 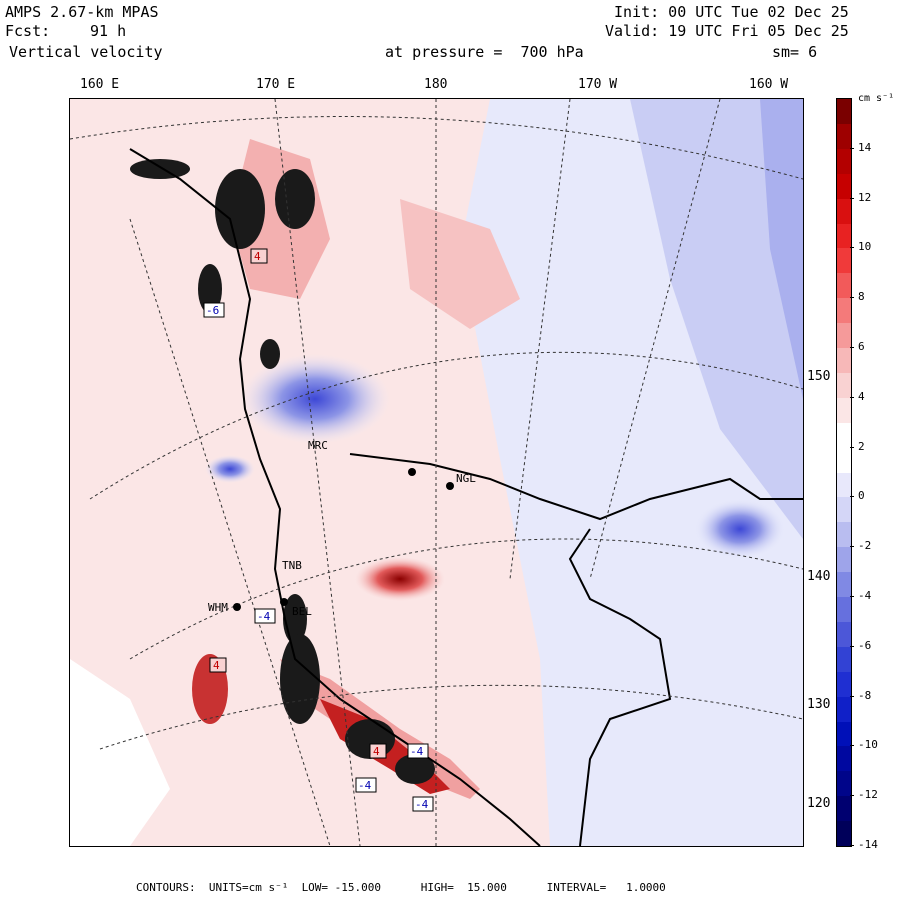 I want to click on station-whm: WHM, so click(x=218, y=607).